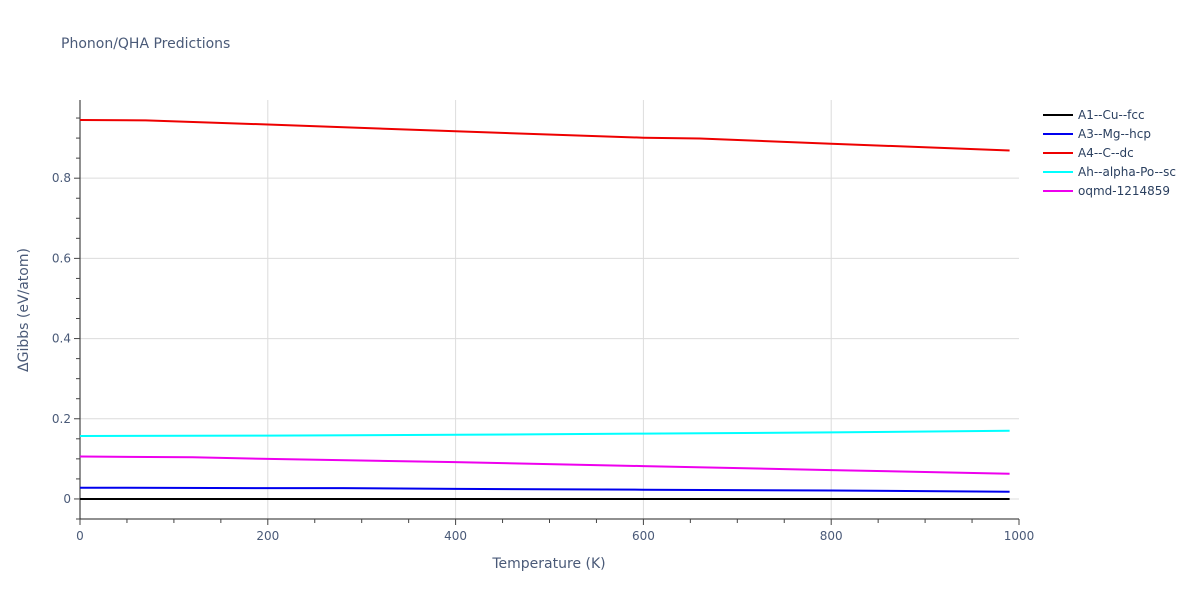  Describe the element at coordinates (643, 536) in the screenshot. I see `x-tick-label: 600` at that location.